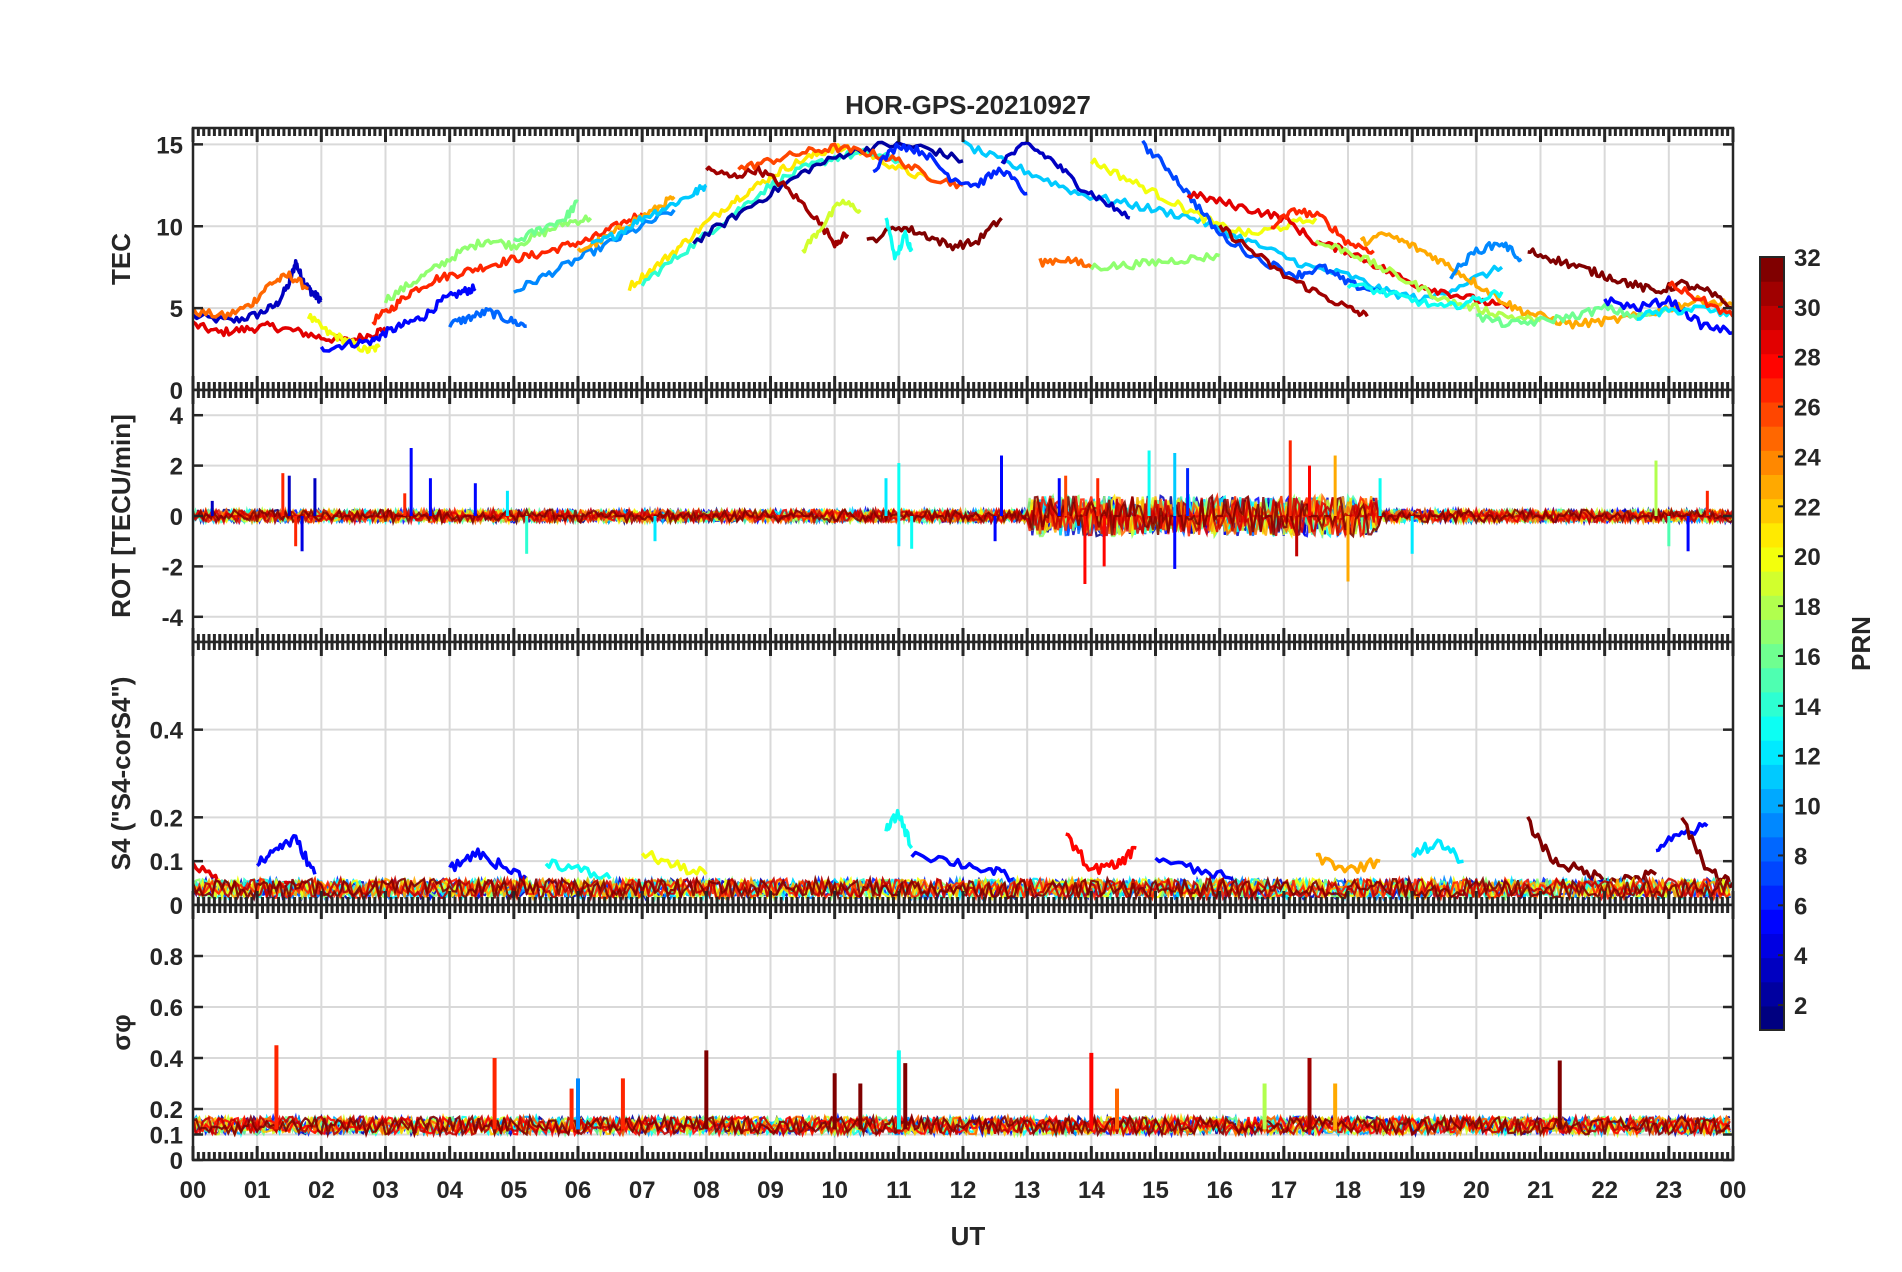 The image size is (1902, 1272). What do you see at coordinates (1800, 856) in the screenshot?
I see `colorbar-tick-label: 8` at bounding box center [1800, 856].